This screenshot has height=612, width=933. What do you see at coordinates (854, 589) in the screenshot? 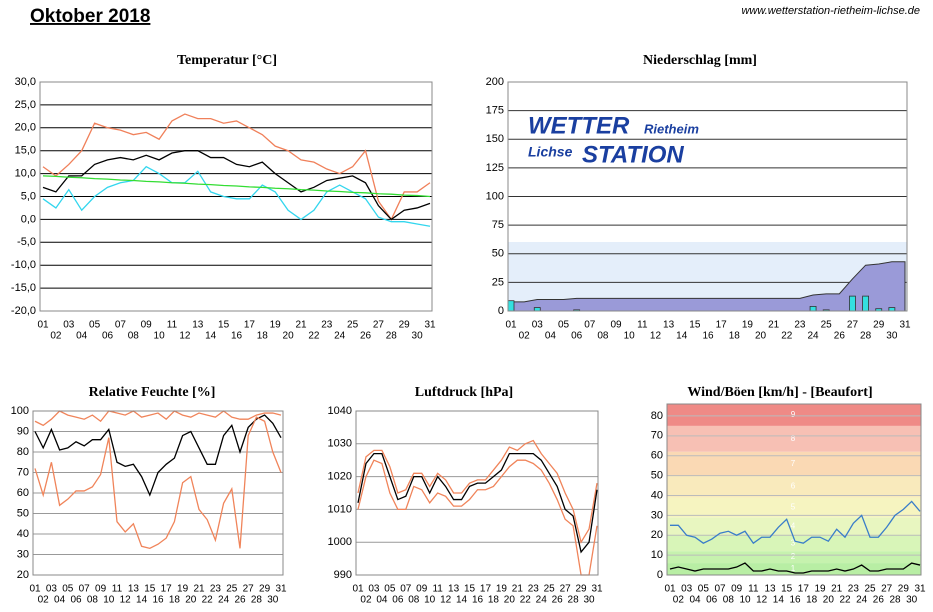
I see `x-tick-label: 23` at bounding box center [854, 589].